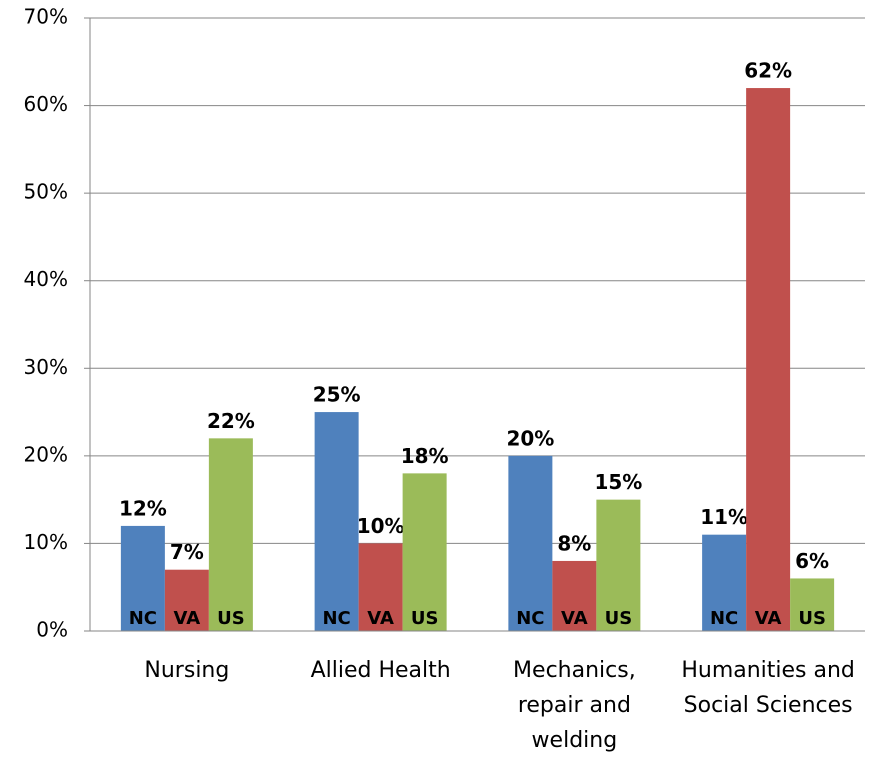 The width and height of the screenshot is (875, 767). Describe the element at coordinates (46, 367) in the screenshot. I see `y-tick-label: 30%` at that location.